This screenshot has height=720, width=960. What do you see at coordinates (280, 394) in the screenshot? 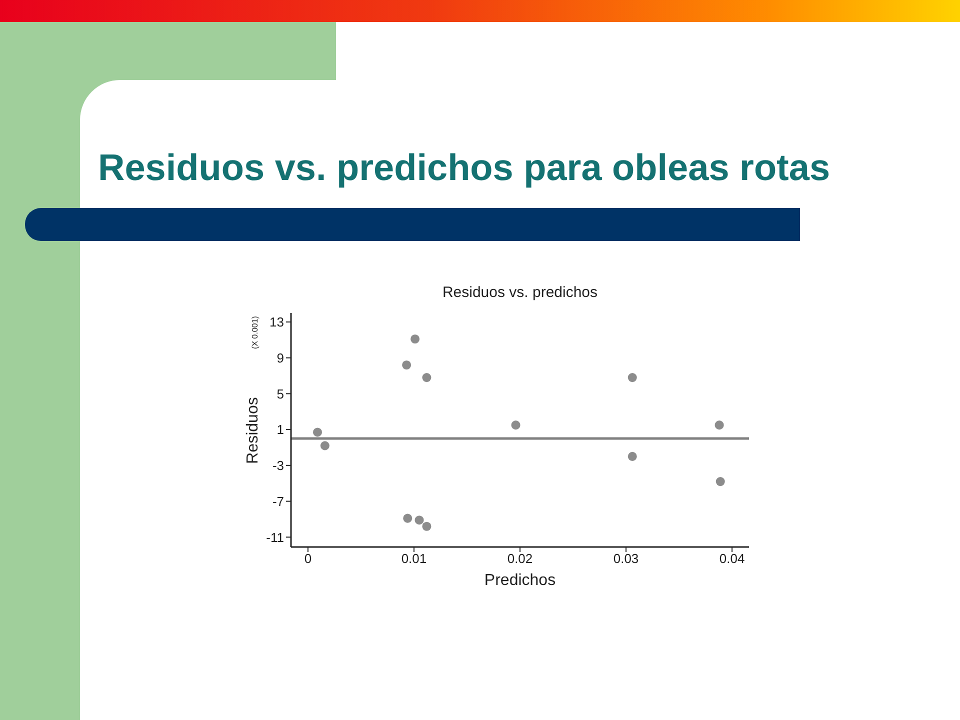
I see `y-tick-label: 5` at bounding box center [280, 394].